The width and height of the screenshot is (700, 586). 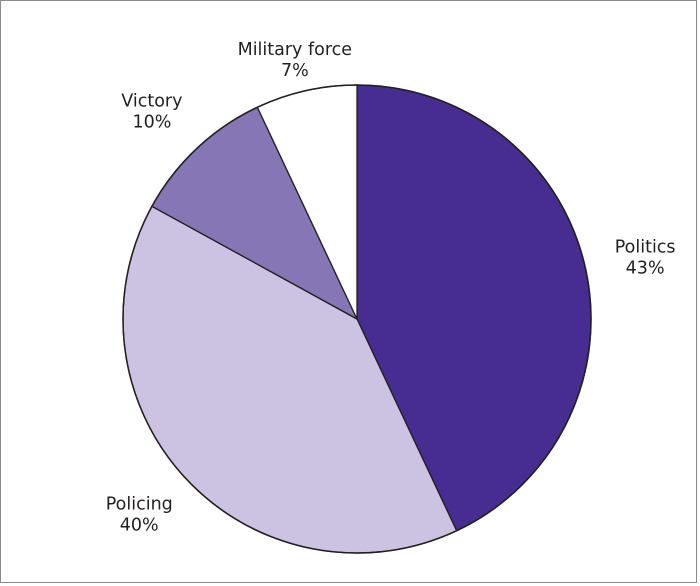 I want to click on slice-label-victory: Victory 10%, so click(x=151, y=112).